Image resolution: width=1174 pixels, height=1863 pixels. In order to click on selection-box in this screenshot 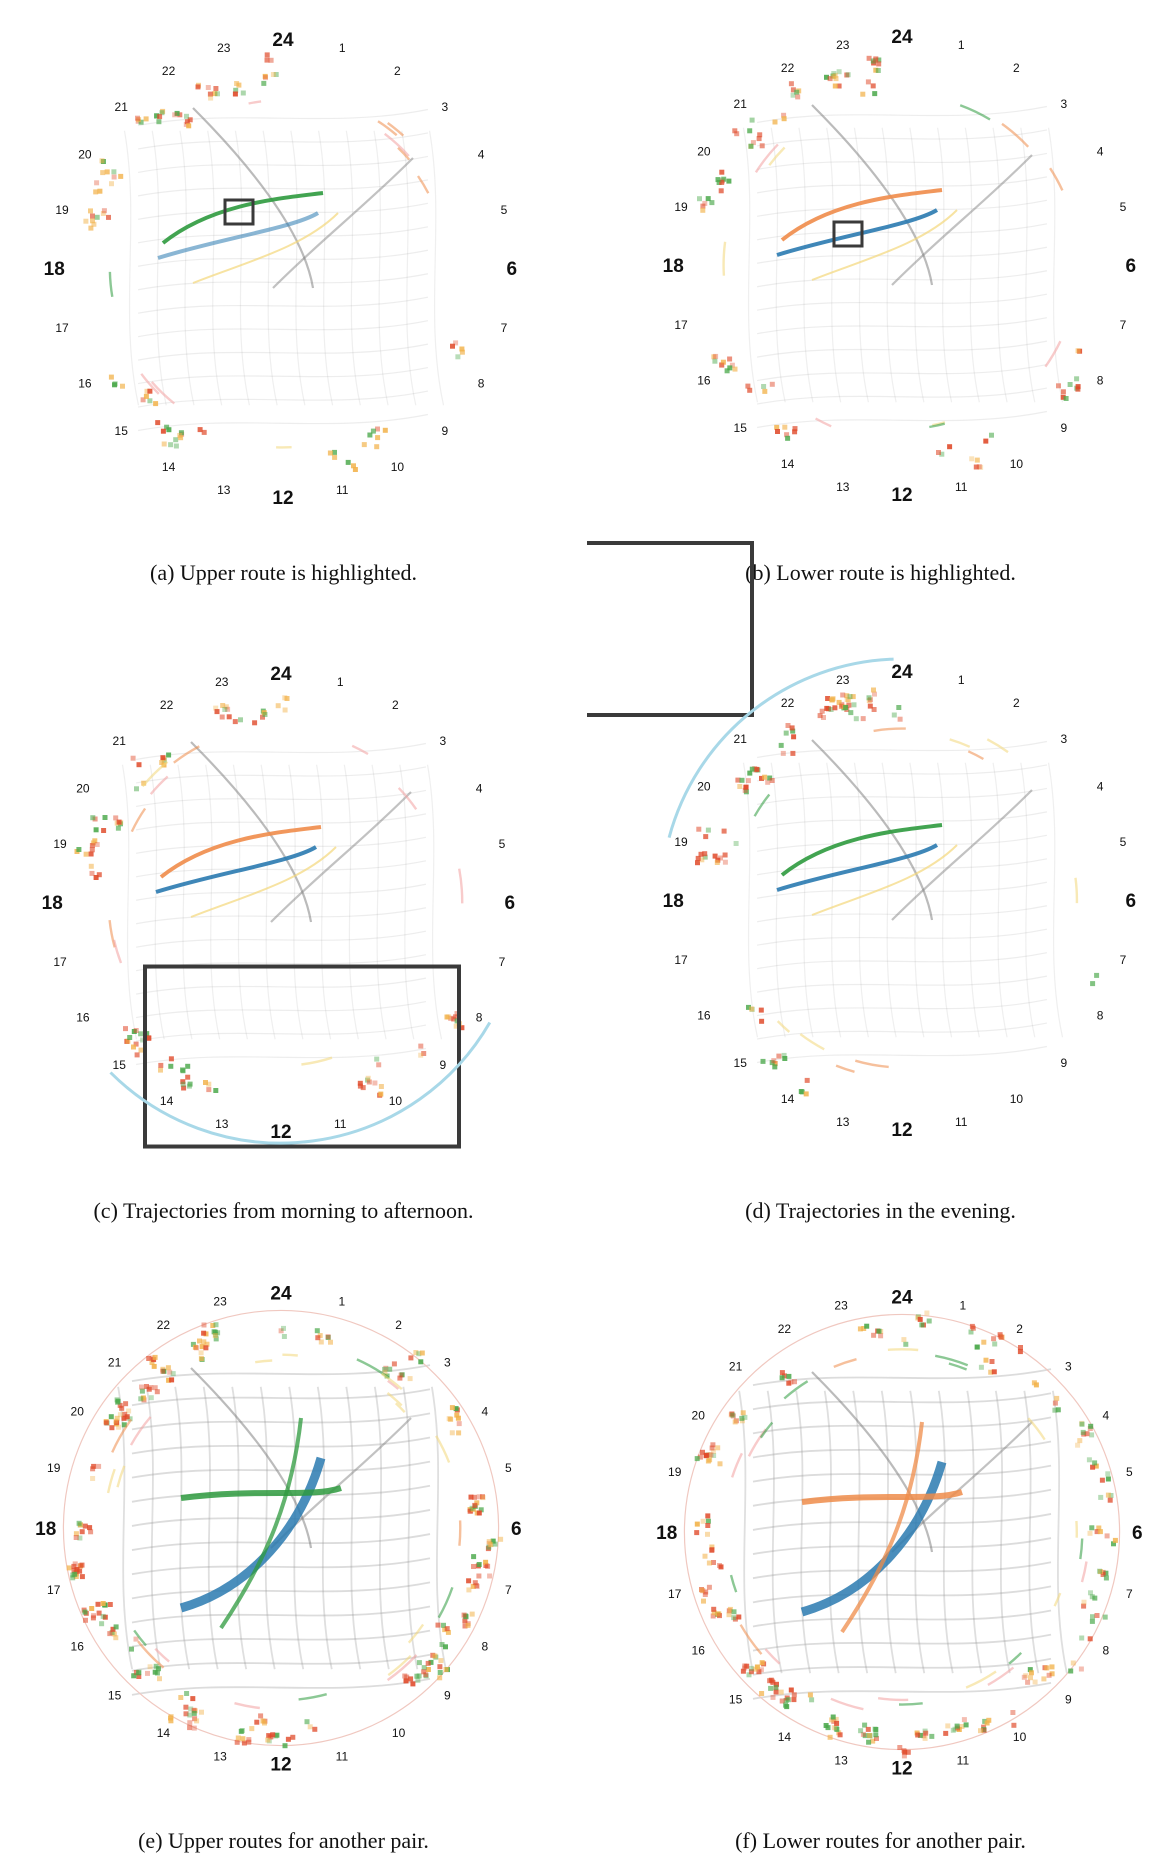, I will do `click(239, 212)`.